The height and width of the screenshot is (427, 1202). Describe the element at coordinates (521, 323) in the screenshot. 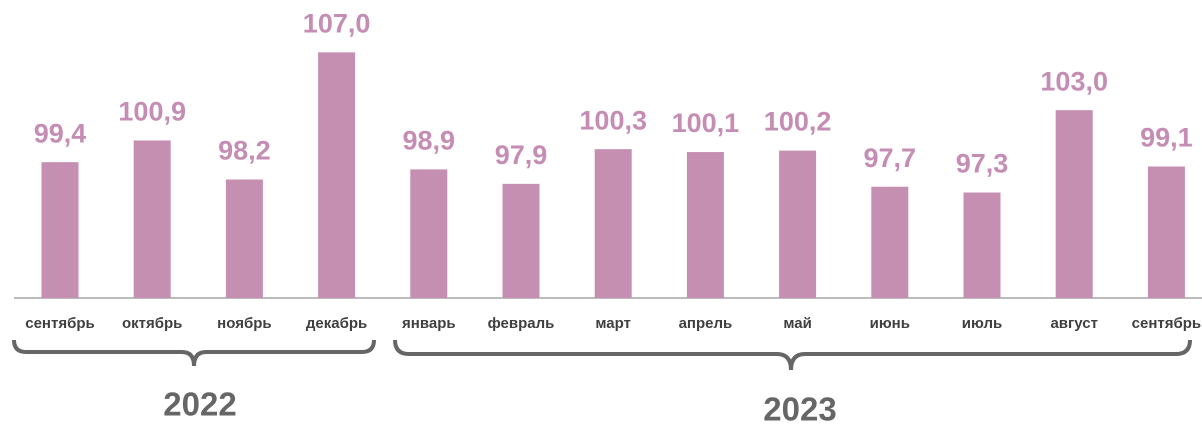

I see `x-tick-label: февраль` at that location.